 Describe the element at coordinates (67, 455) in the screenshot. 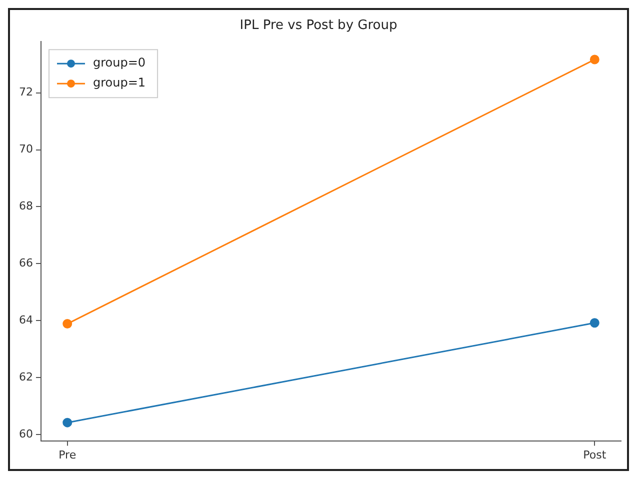

I see `x-tick-label: Pre` at that location.